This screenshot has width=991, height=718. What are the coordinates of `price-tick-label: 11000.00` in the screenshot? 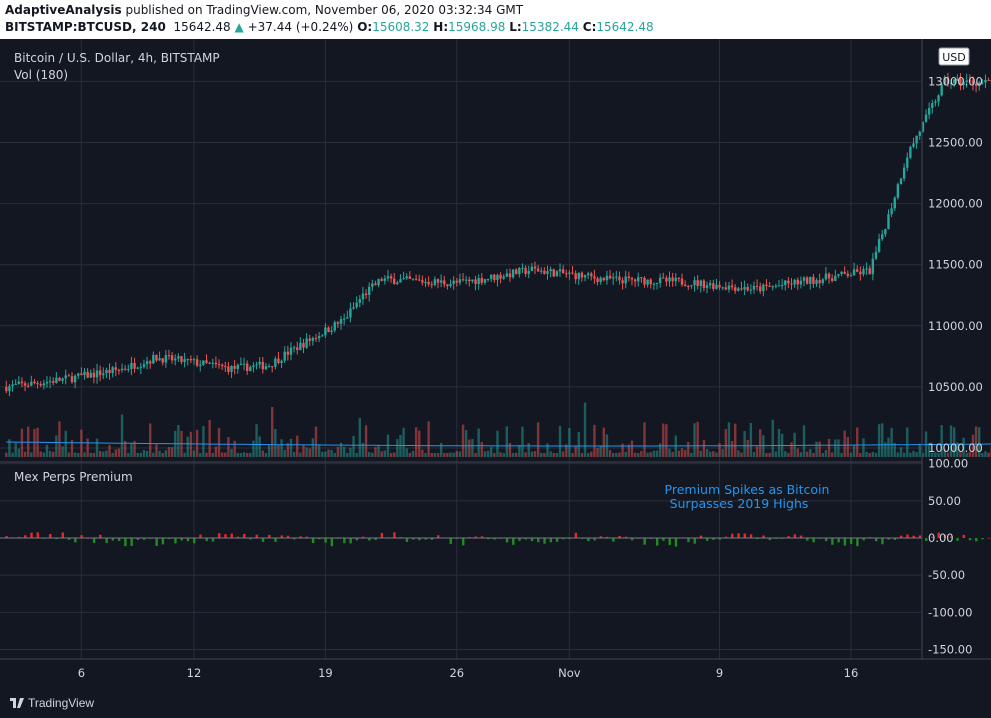 It's located at (955, 326).